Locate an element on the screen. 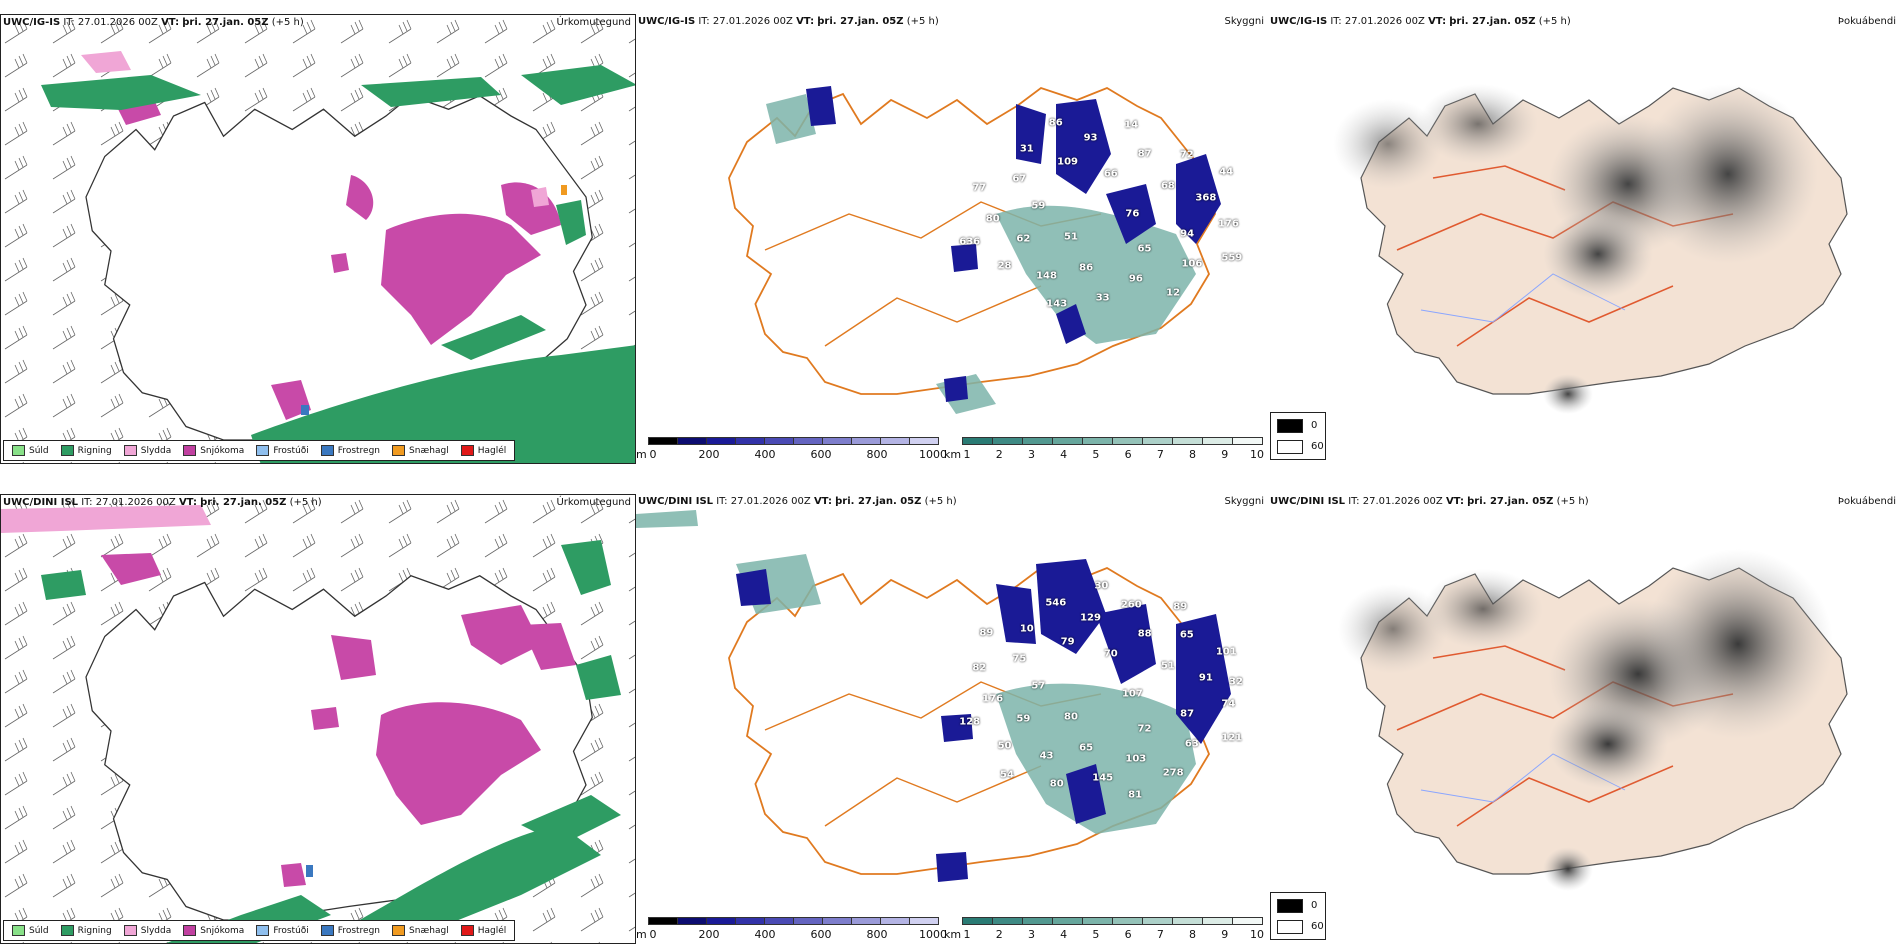 This screenshot has height=950, width=1900. peak-label: 31 is located at coordinates (1026, 149).